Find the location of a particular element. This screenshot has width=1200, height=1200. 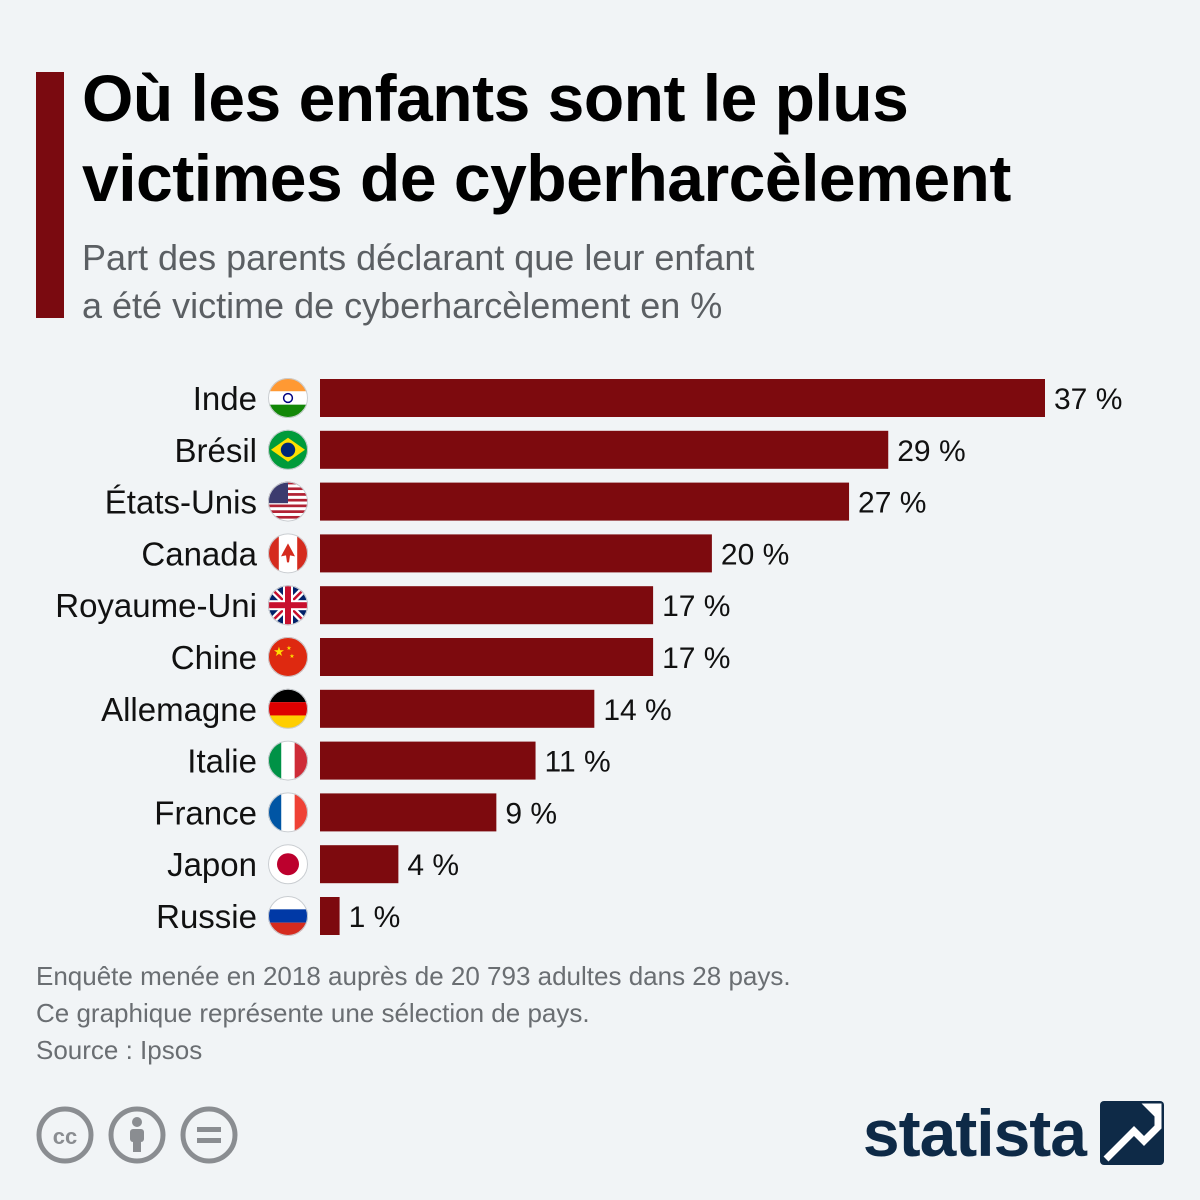

bar-row: Brésil 29 % is located at coordinates (570, 449).